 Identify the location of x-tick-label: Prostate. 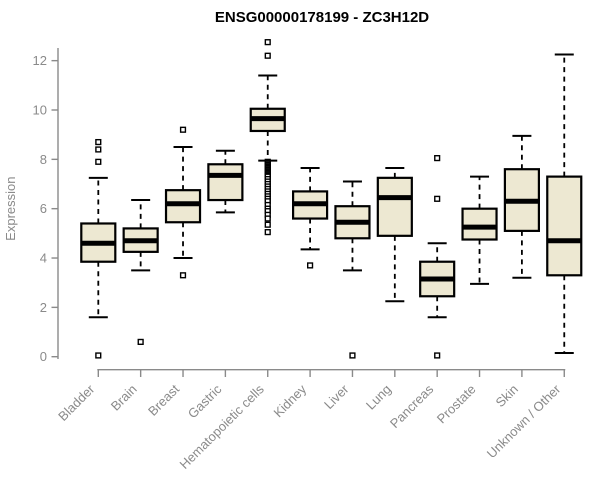
(456, 404).